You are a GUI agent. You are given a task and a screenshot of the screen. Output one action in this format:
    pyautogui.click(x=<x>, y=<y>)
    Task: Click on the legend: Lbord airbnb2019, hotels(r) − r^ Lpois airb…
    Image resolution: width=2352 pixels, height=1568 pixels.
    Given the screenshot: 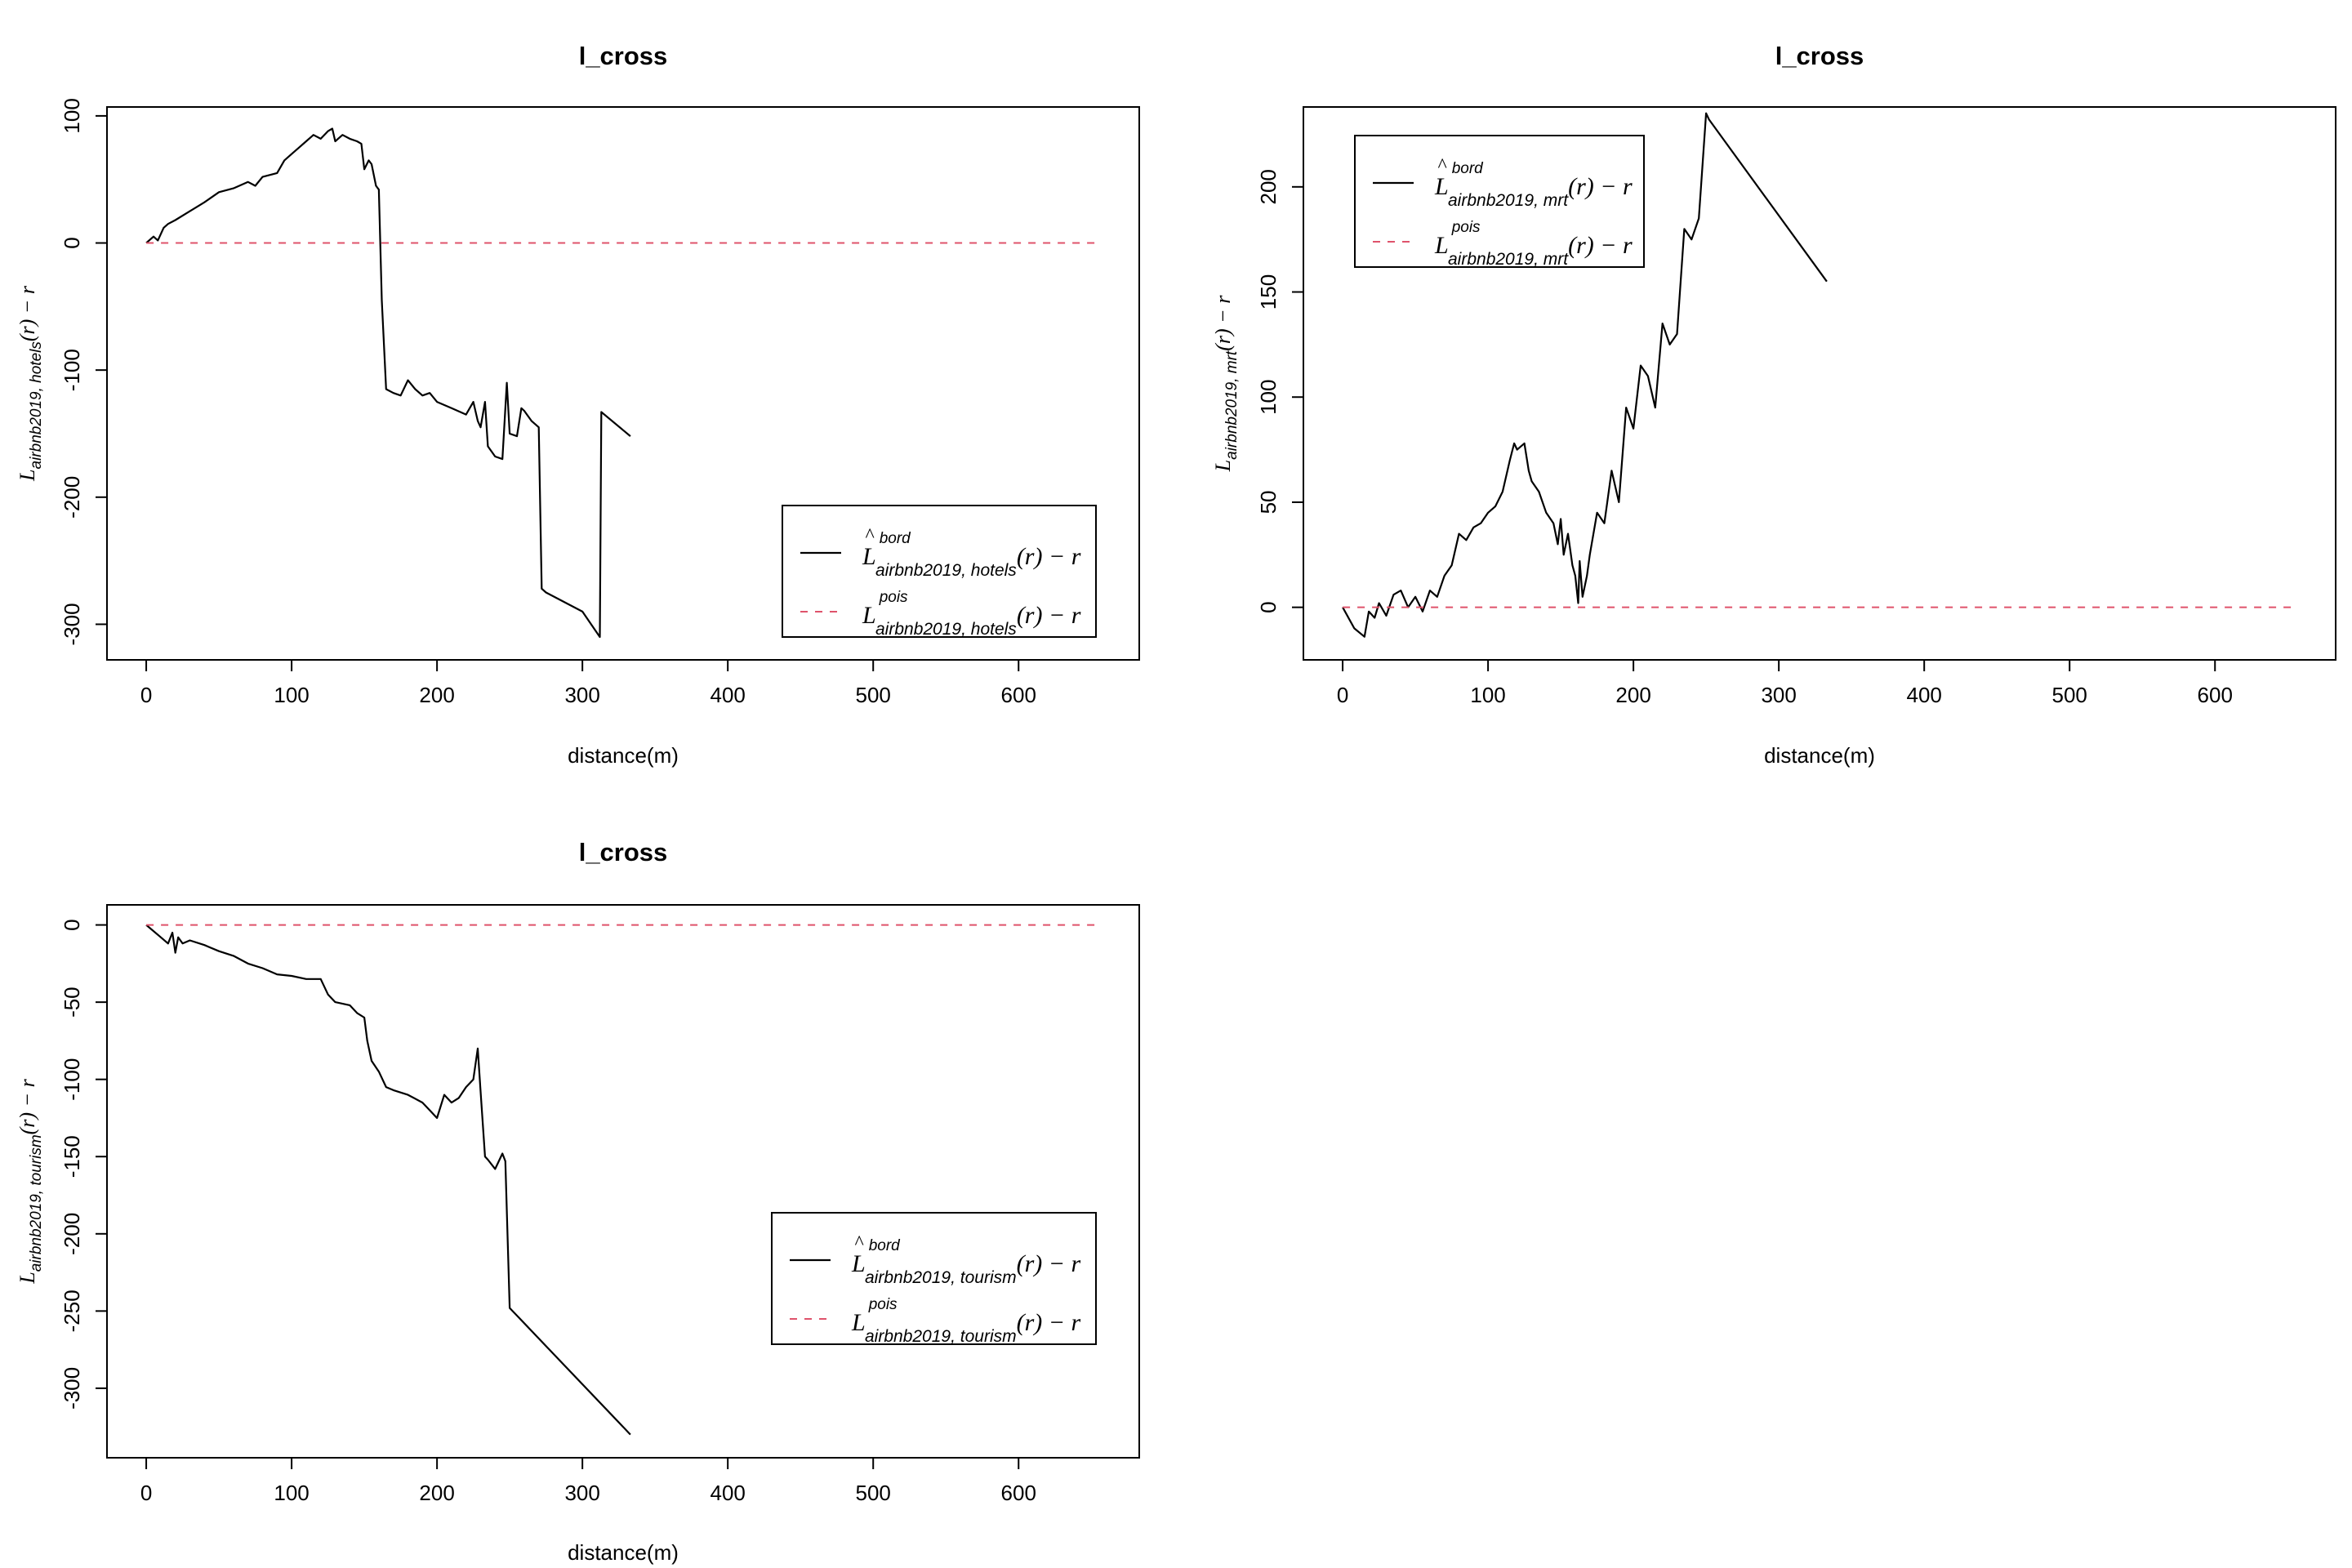 What is the action you would take?
    pyautogui.click(x=940, y=572)
    